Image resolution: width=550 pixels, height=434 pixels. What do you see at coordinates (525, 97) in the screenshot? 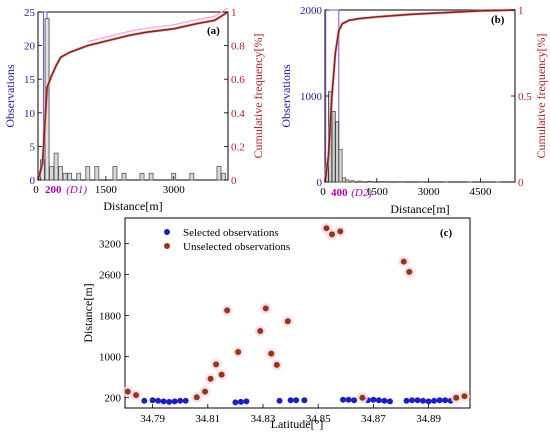
I see `y2-tick-label: 0.5` at bounding box center [525, 97].